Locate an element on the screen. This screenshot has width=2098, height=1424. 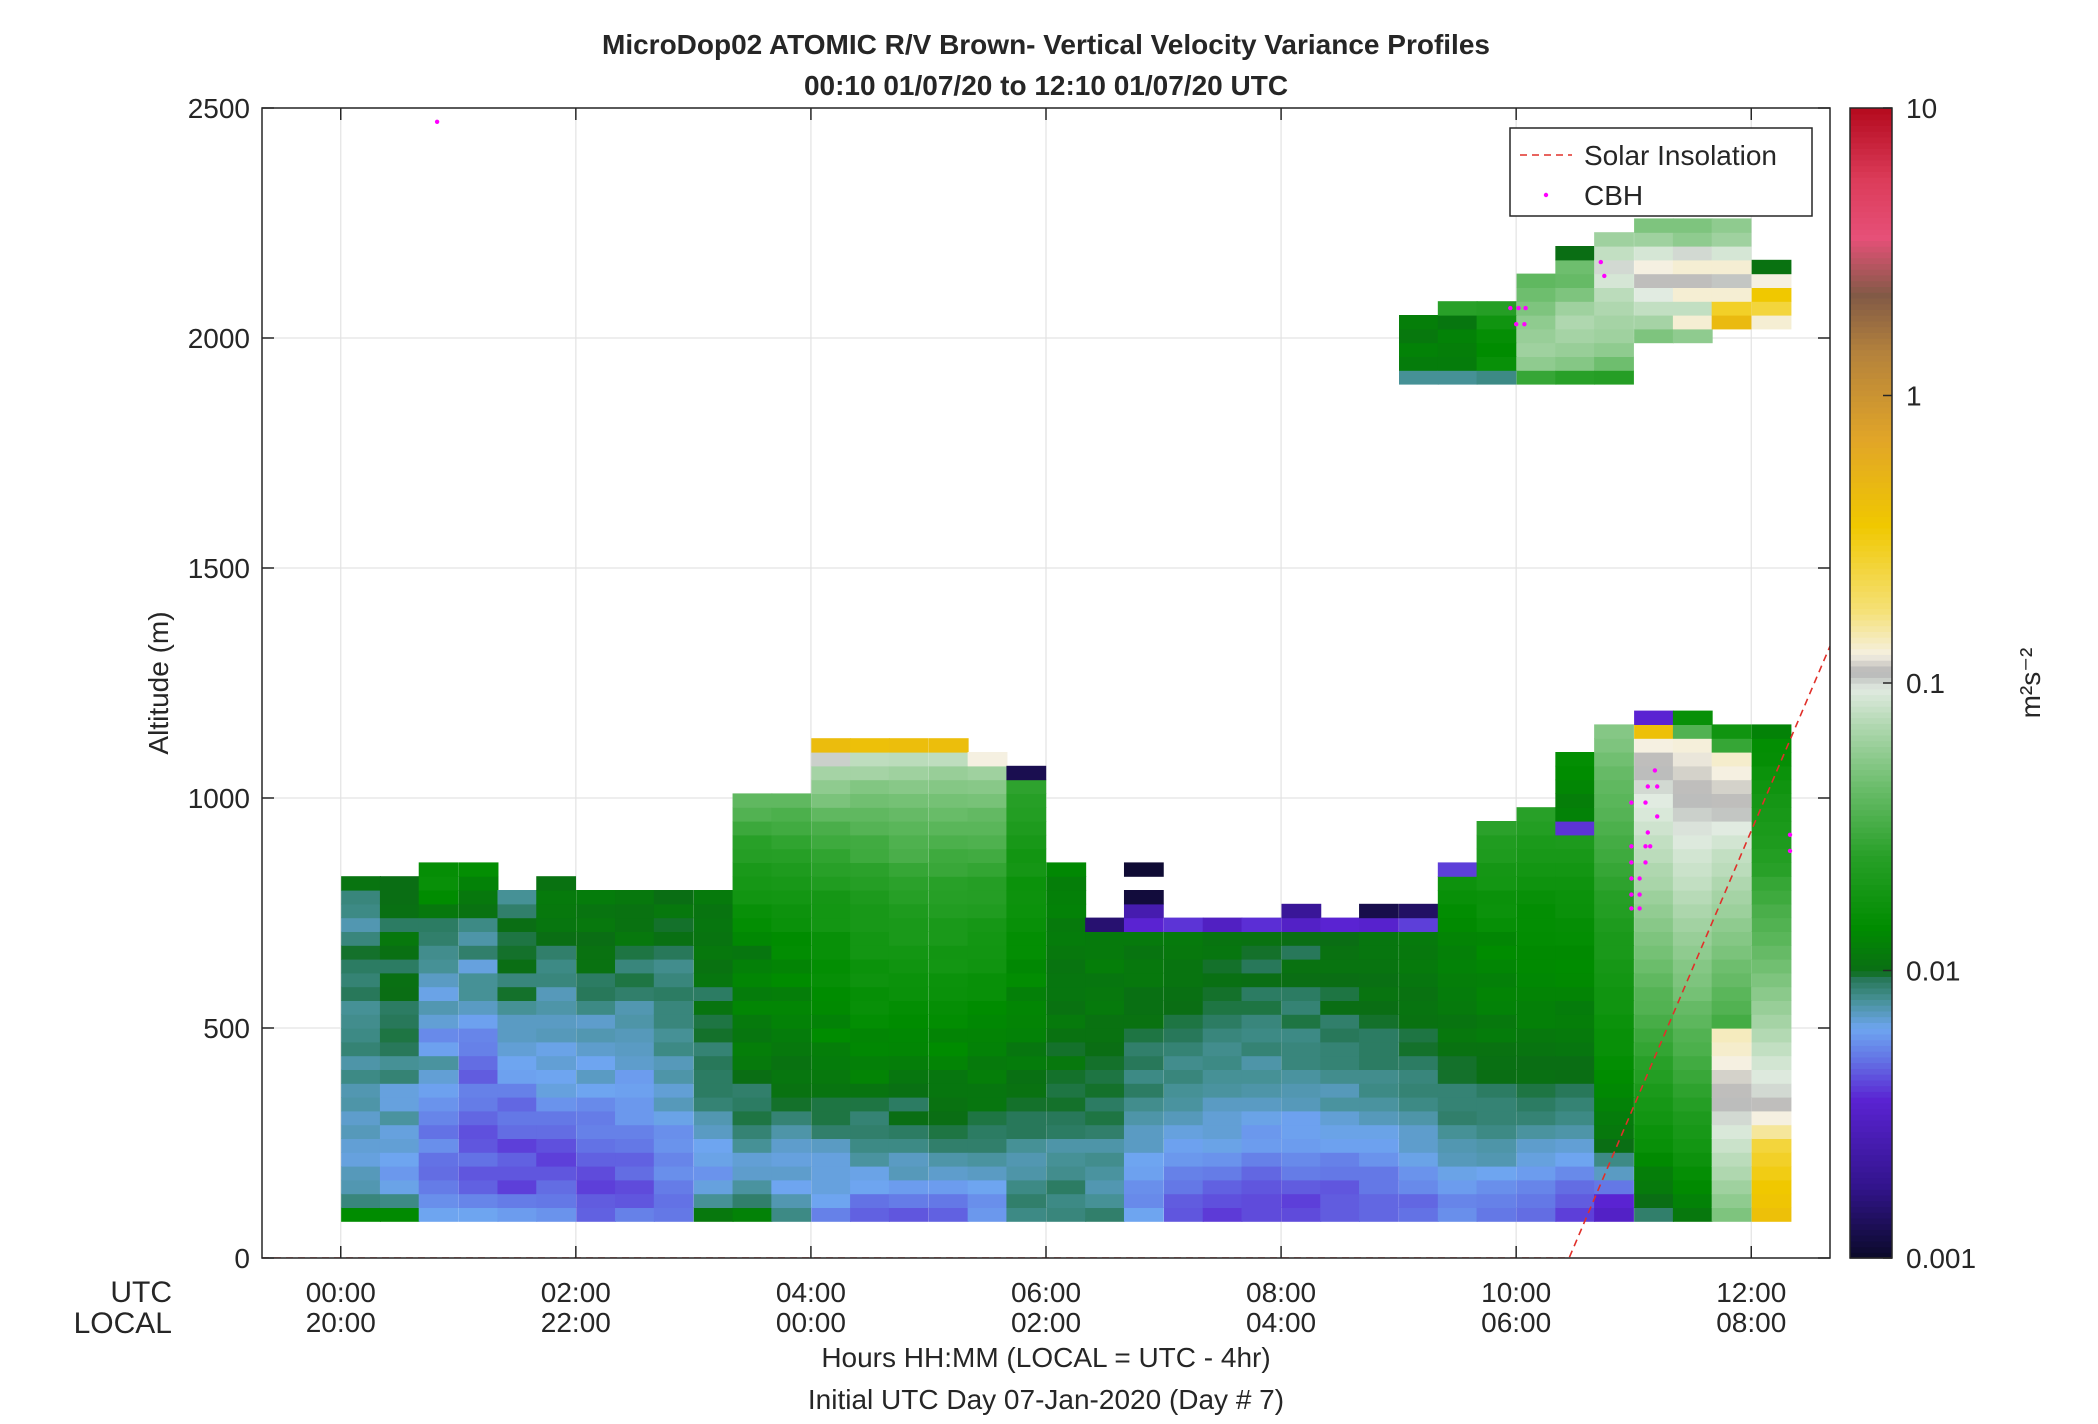
legend-cbh-label: CBH is located at coordinates (1613, 195).